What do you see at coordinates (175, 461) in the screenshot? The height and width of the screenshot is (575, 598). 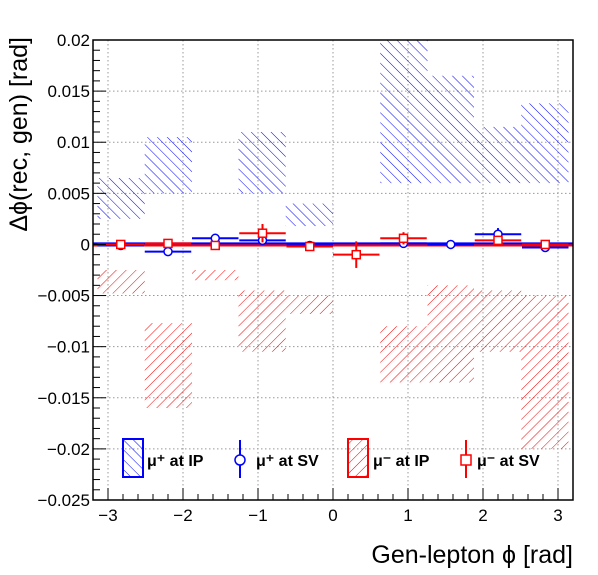 I see `legend-label: μ⁺ at IP` at bounding box center [175, 461].